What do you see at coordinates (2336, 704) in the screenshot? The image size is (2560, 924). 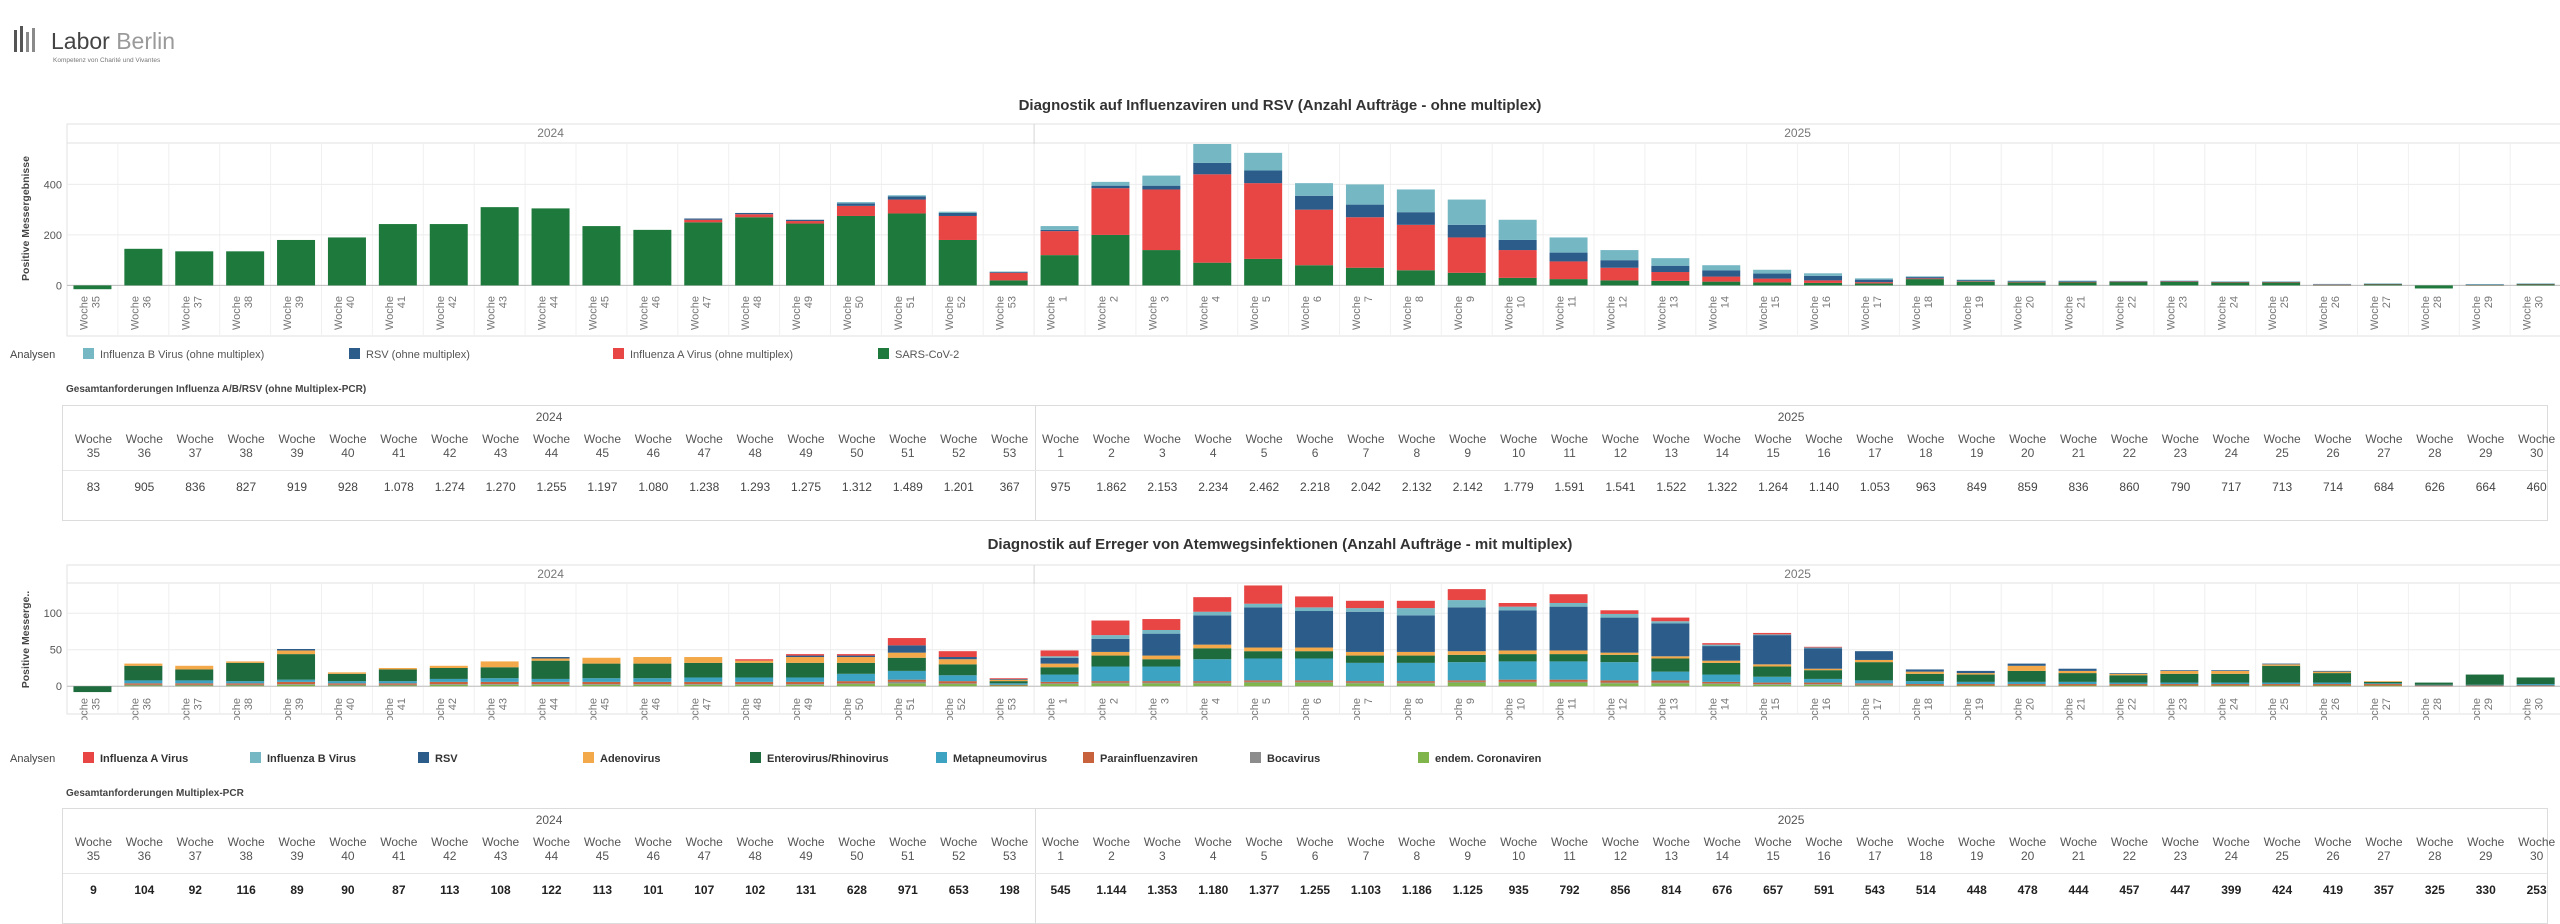 I see `chart2-xtick-label: 26` at bounding box center [2336, 704].